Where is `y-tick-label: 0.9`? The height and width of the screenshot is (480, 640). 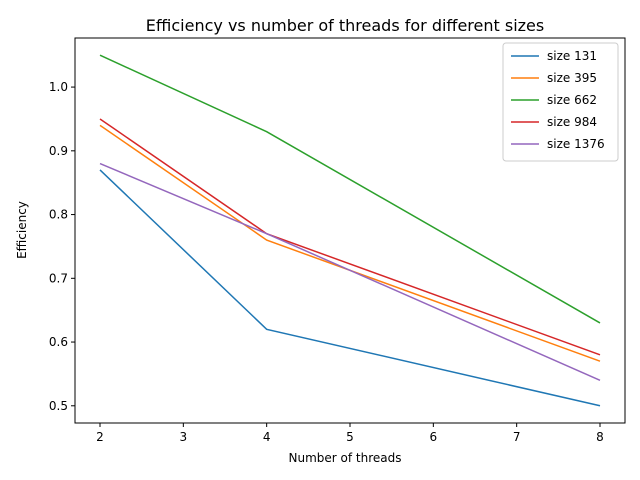 y-tick-label: 0.9 is located at coordinates (58, 151).